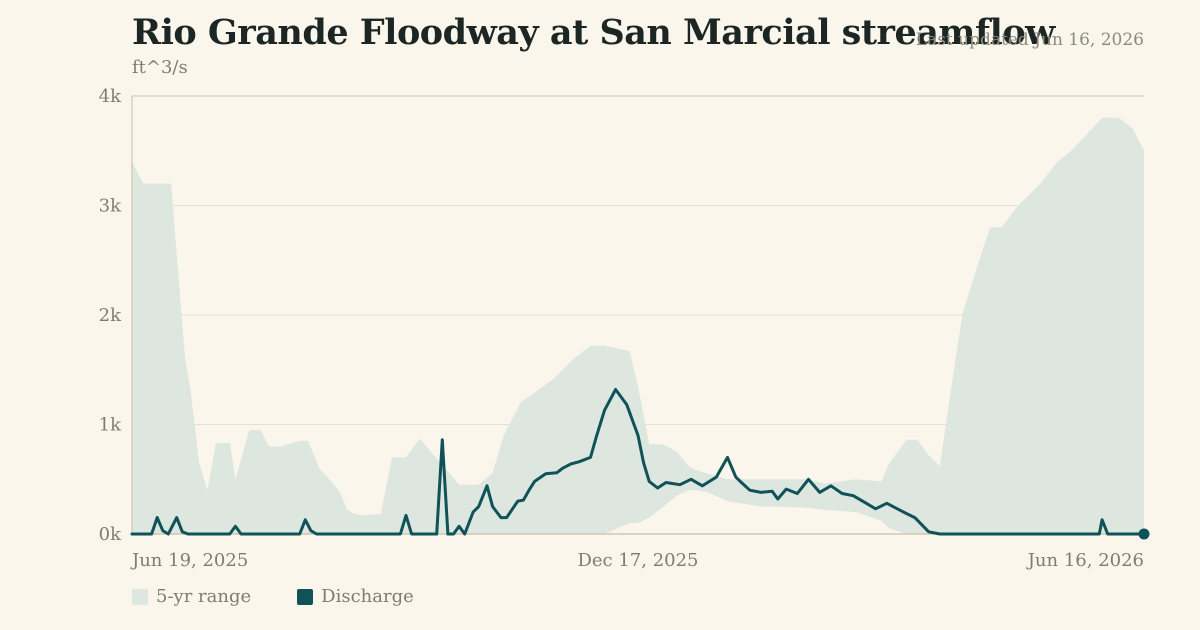  What do you see at coordinates (110, 96) in the screenshot?
I see `y-tick-label: 4k` at bounding box center [110, 96].